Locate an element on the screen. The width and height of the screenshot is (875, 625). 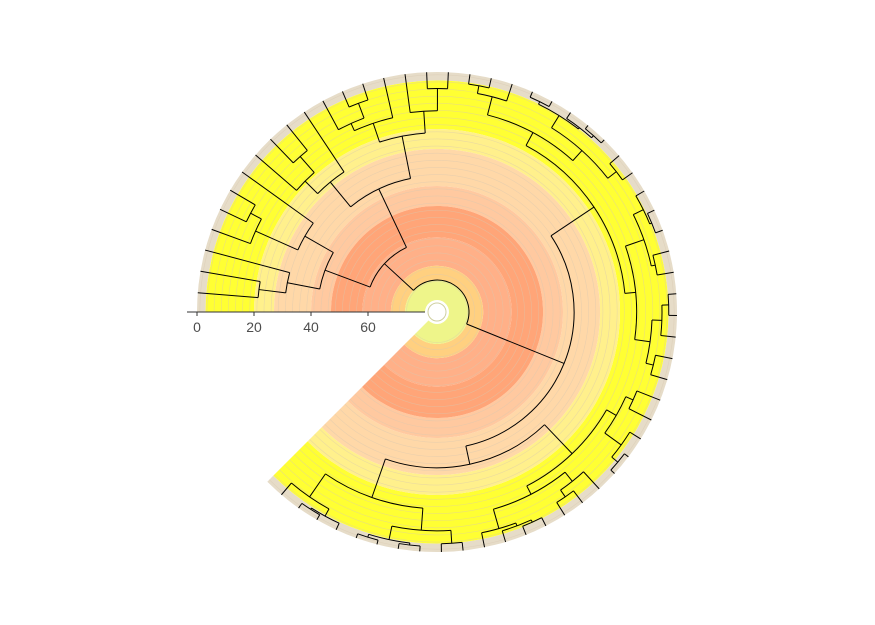
radial-axis: 0 20 40 60 is located at coordinates (306, 323).